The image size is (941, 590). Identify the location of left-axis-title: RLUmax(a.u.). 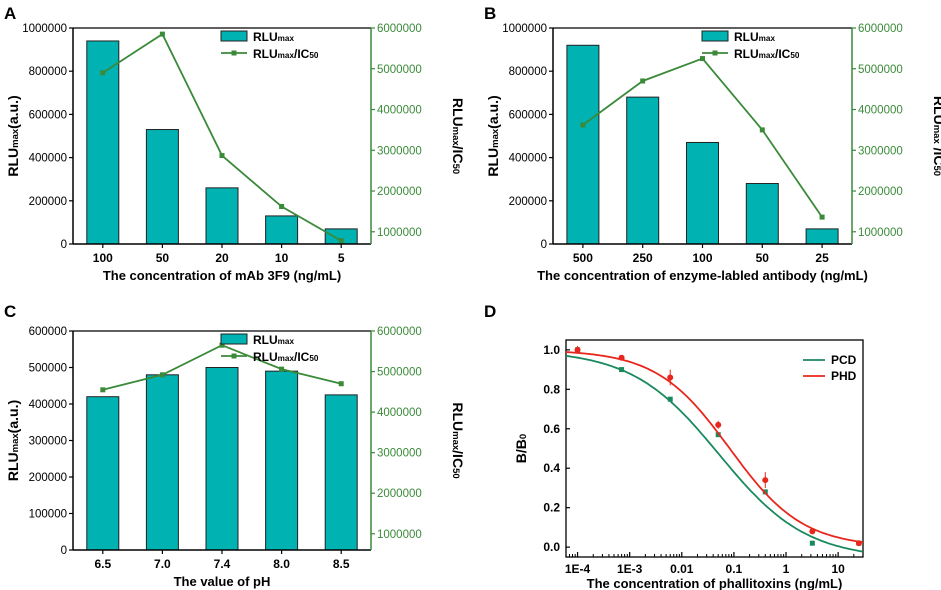
(493, 135).